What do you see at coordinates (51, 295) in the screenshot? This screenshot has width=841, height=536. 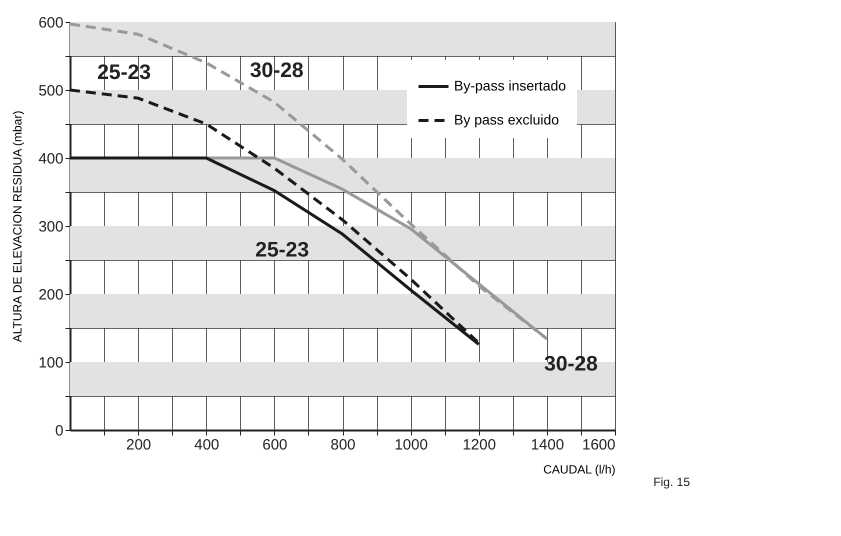 I see `y-tick-label: 200` at bounding box center [51, 295].